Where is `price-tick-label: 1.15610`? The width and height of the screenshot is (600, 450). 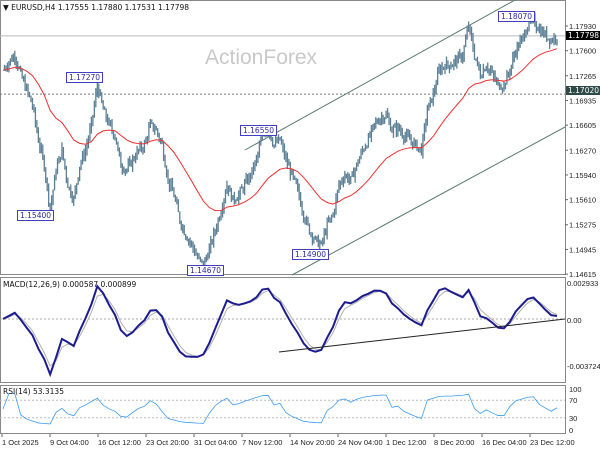
price-tick-label: 1.15610 is located at coordinates (582, 200).